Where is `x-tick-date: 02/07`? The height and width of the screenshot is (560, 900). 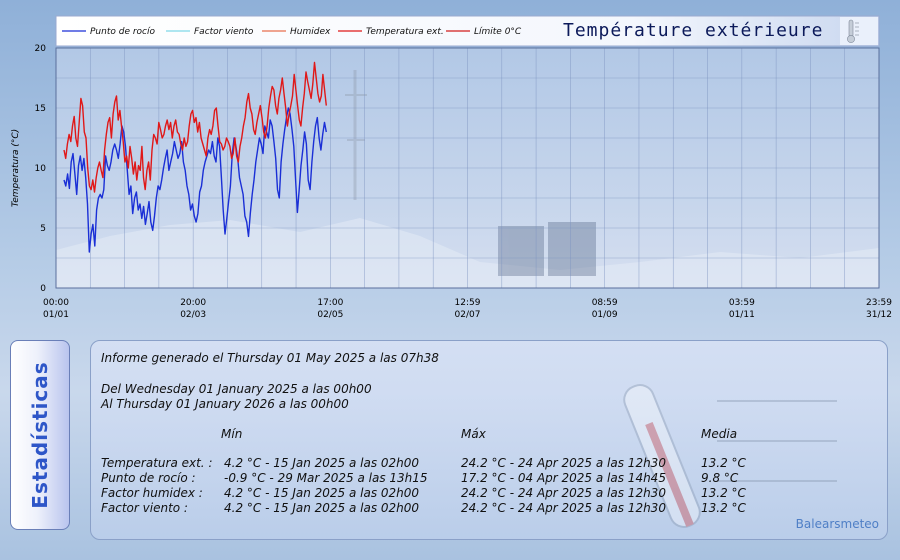 x-tick-date: 02/07 is located at coordinates (468, 315).